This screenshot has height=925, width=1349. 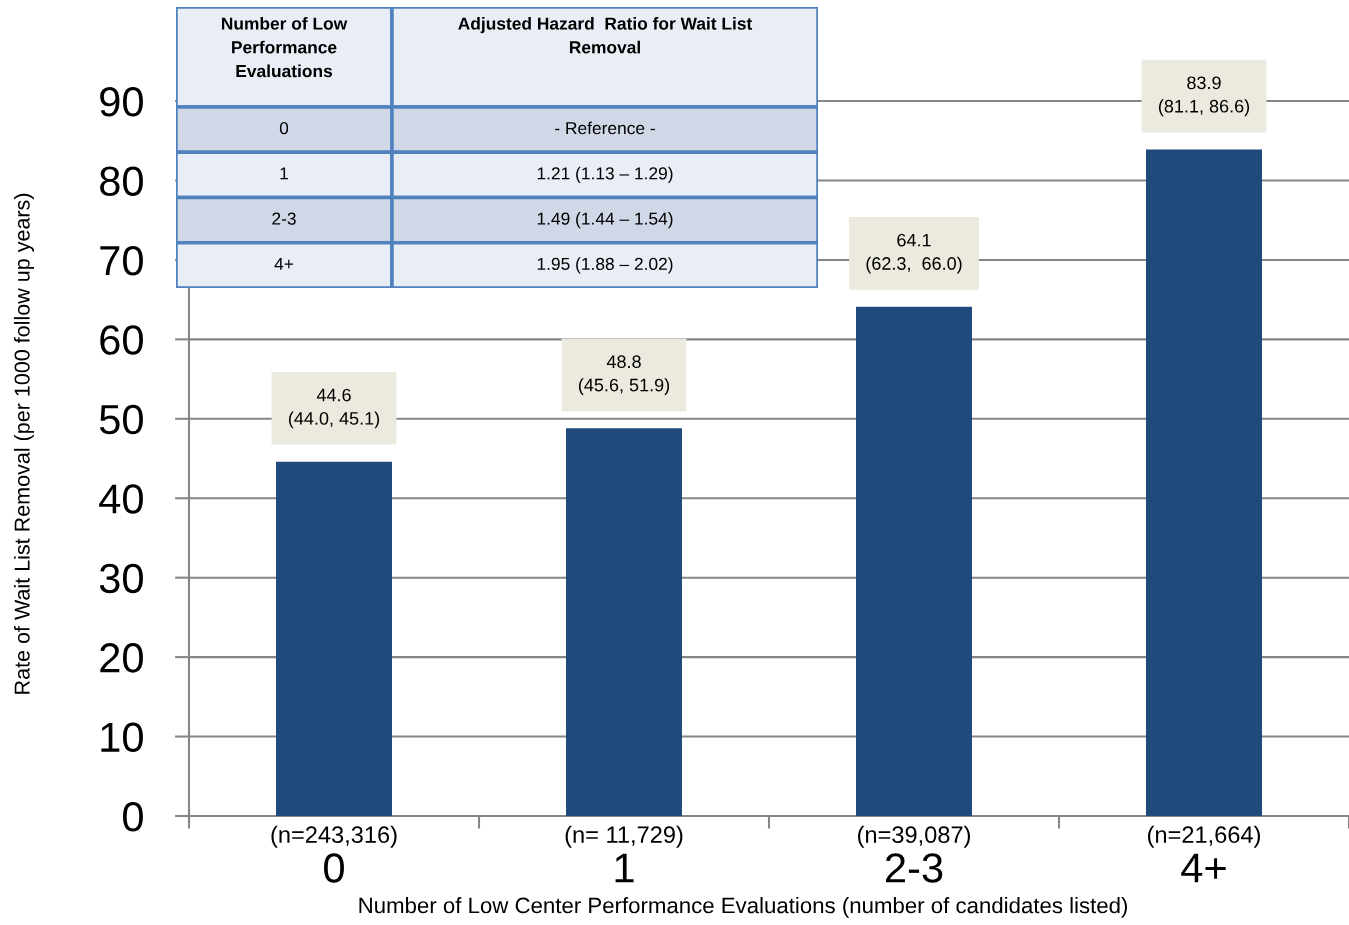 What do you see at coordinates (121, 260) in the screenshot?
I see `y-tick-label: 70` at bounding box center [121, 260].